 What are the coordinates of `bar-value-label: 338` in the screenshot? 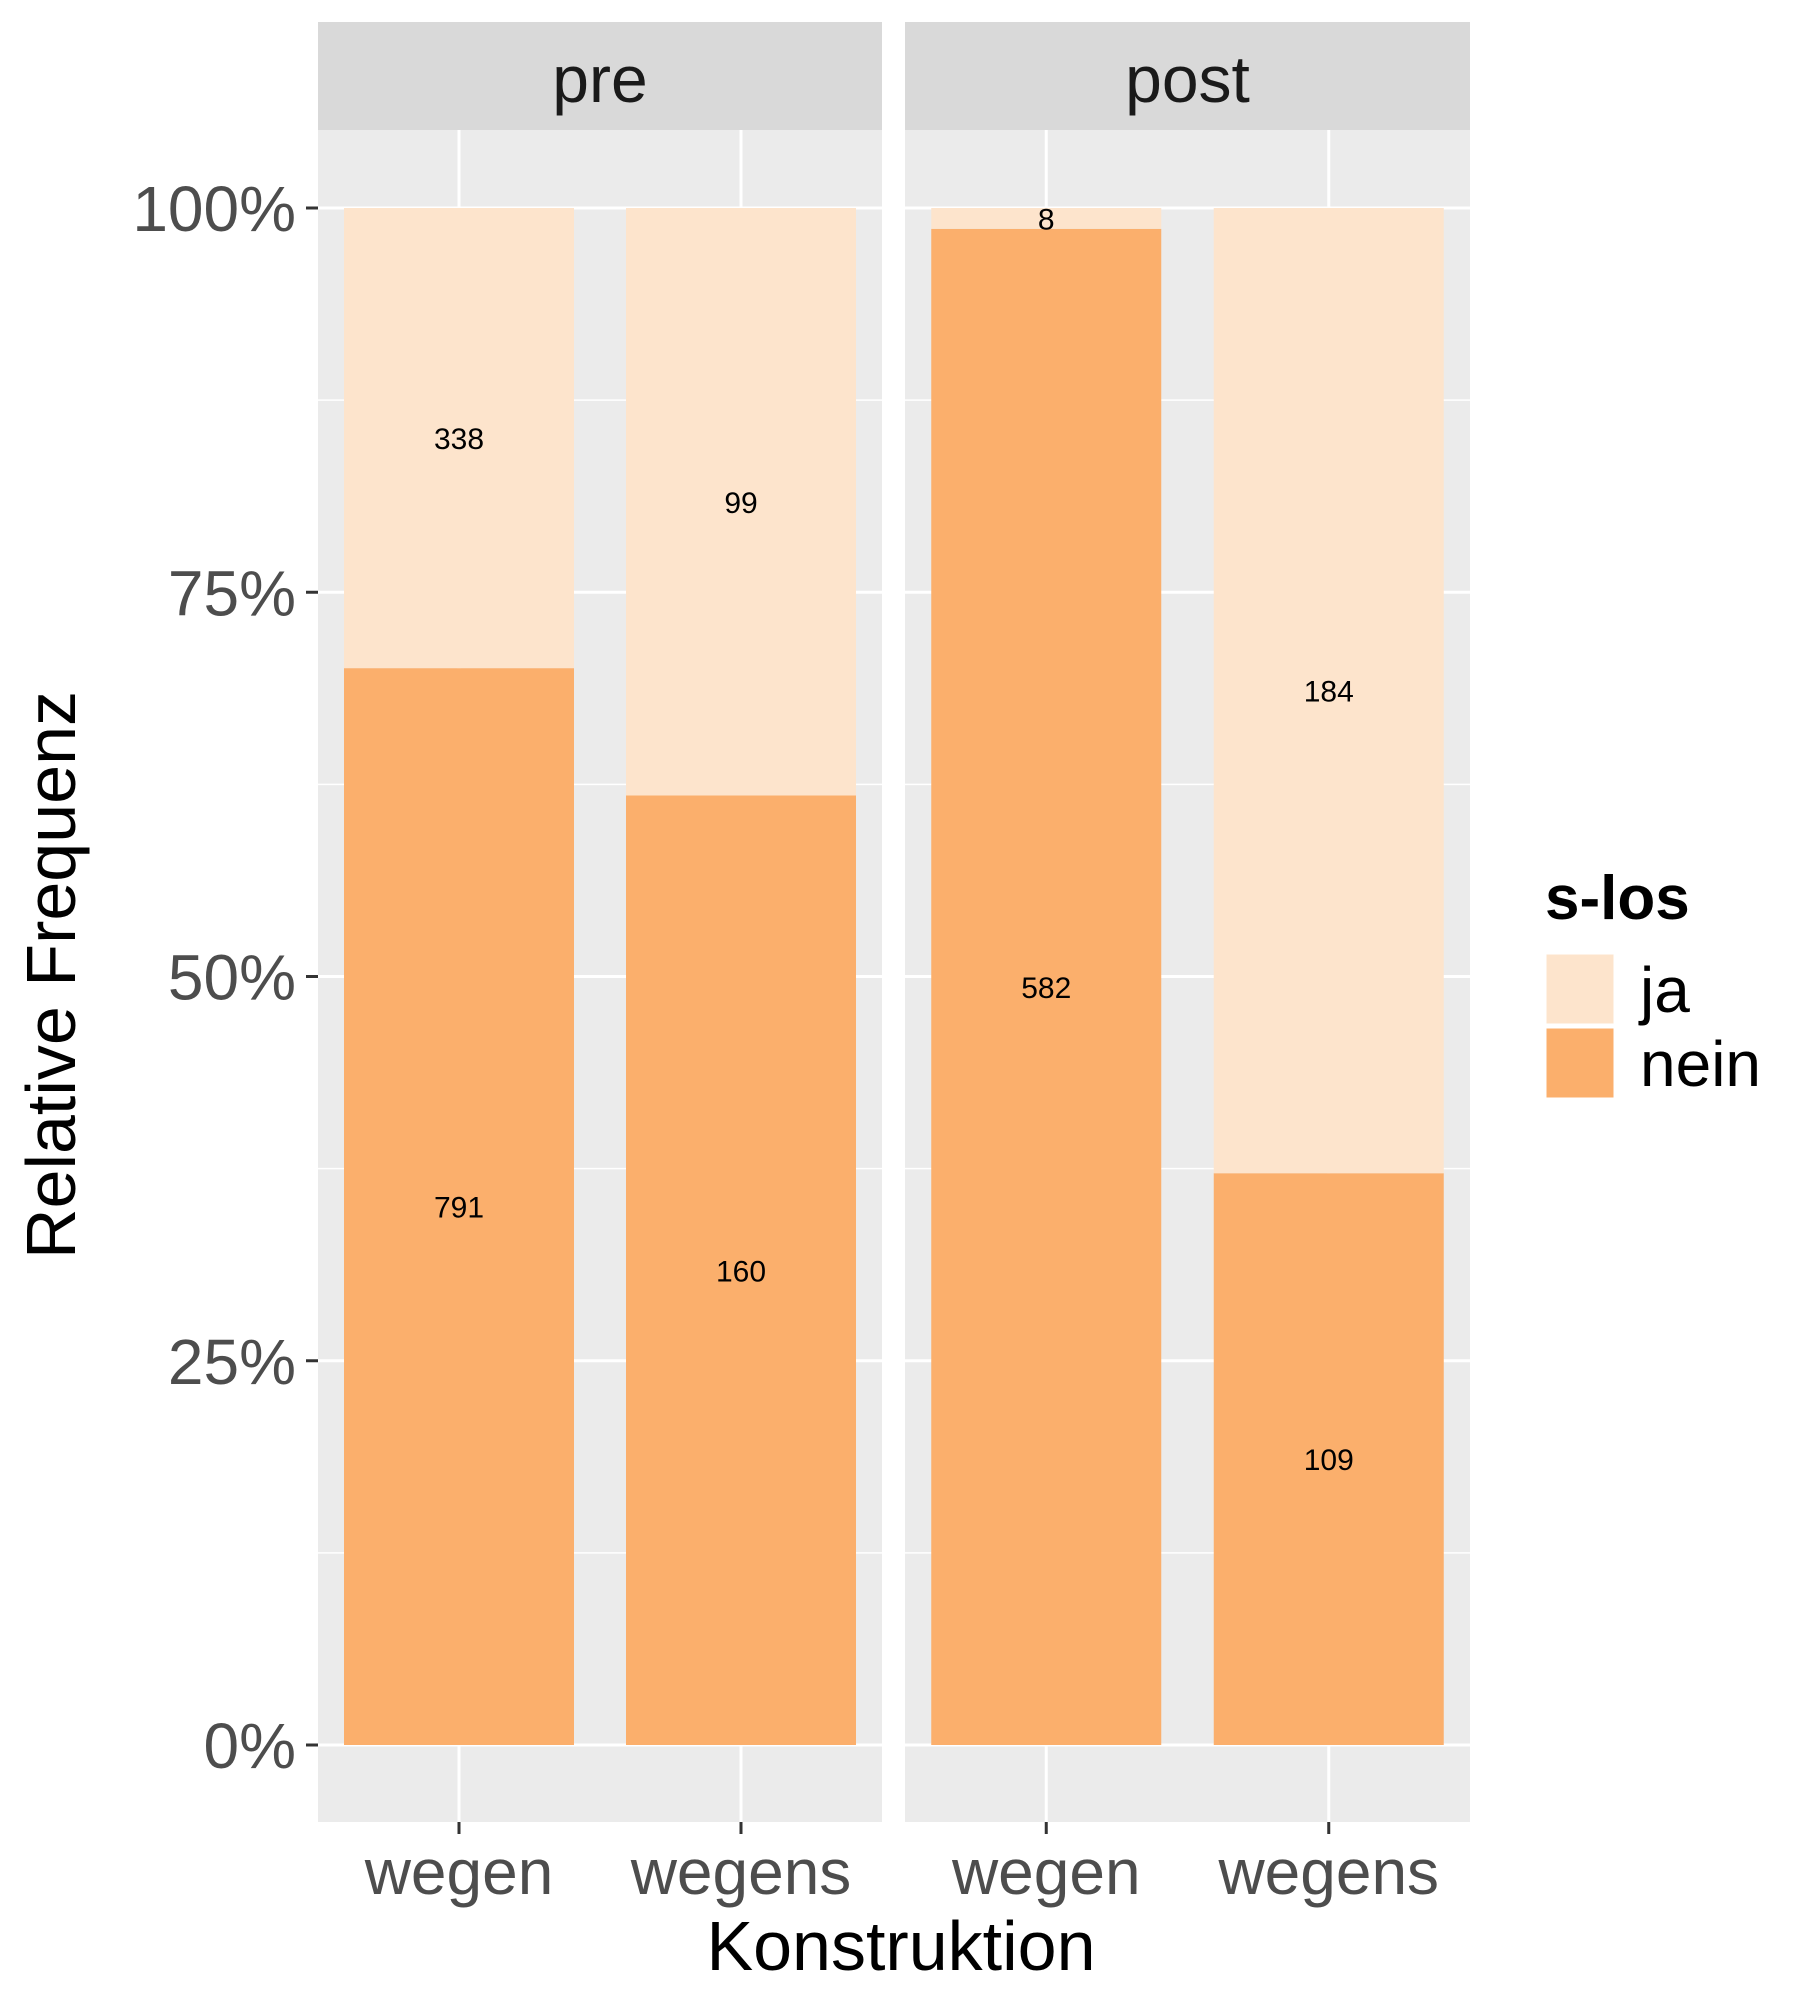 It's located at (459, 439).